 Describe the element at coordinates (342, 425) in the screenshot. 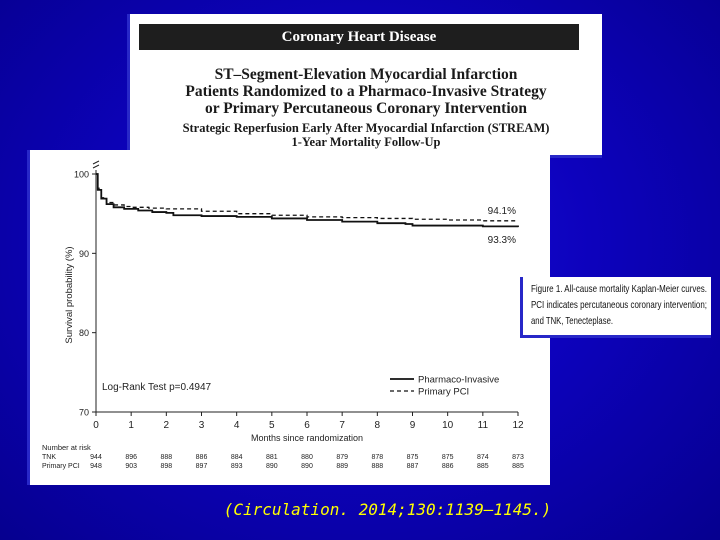

I see `x-tick-label: 7` at that location.